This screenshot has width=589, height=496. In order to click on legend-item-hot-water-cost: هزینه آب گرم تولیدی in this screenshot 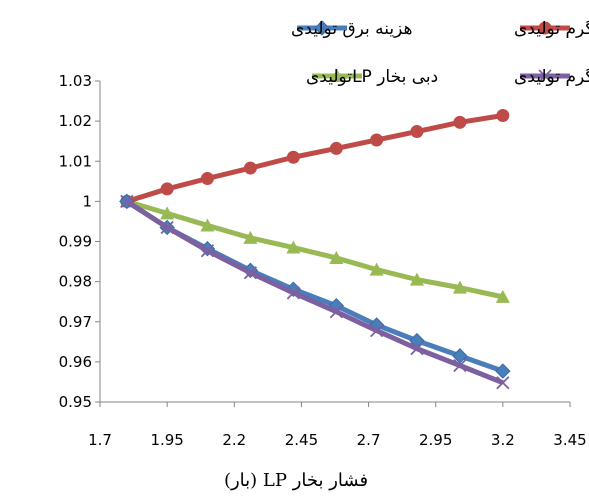, I will do `click(551, 28)`.